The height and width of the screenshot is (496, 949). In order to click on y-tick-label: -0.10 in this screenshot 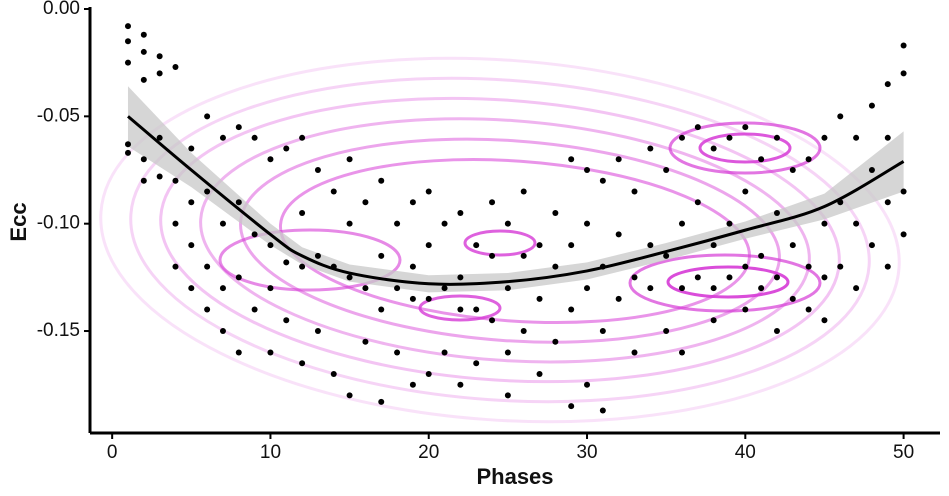, I will do `click(58, 223)`.